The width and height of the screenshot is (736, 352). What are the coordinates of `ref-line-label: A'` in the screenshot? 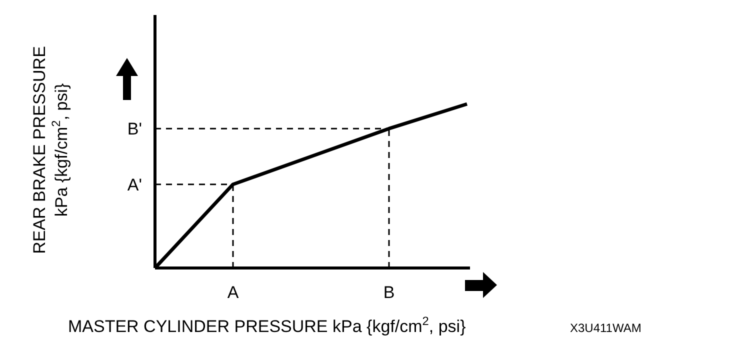 It's located at (134, 184).